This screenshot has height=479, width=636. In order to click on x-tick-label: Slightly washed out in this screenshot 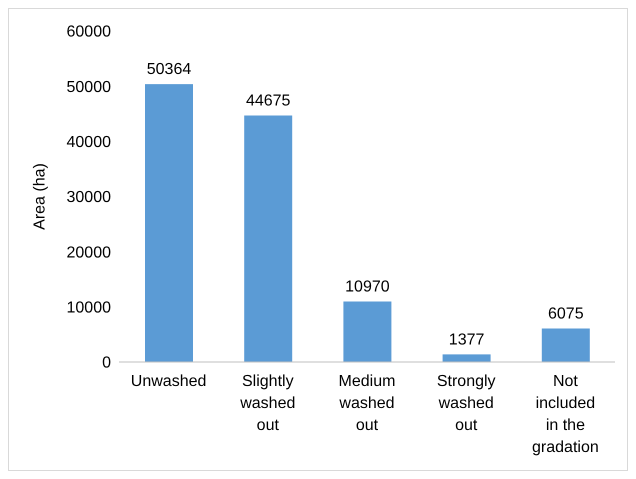, I will do `click(267, 403)`.